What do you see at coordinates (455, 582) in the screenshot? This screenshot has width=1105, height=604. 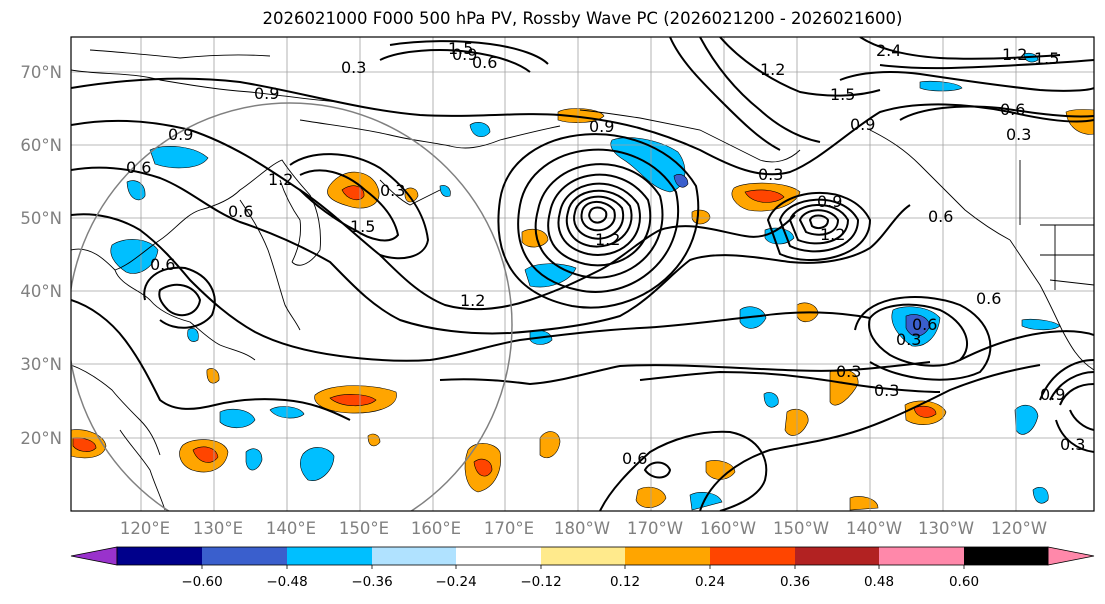 I see `colorbar-tick-label: −0.24` at bounding box center [455, 582].